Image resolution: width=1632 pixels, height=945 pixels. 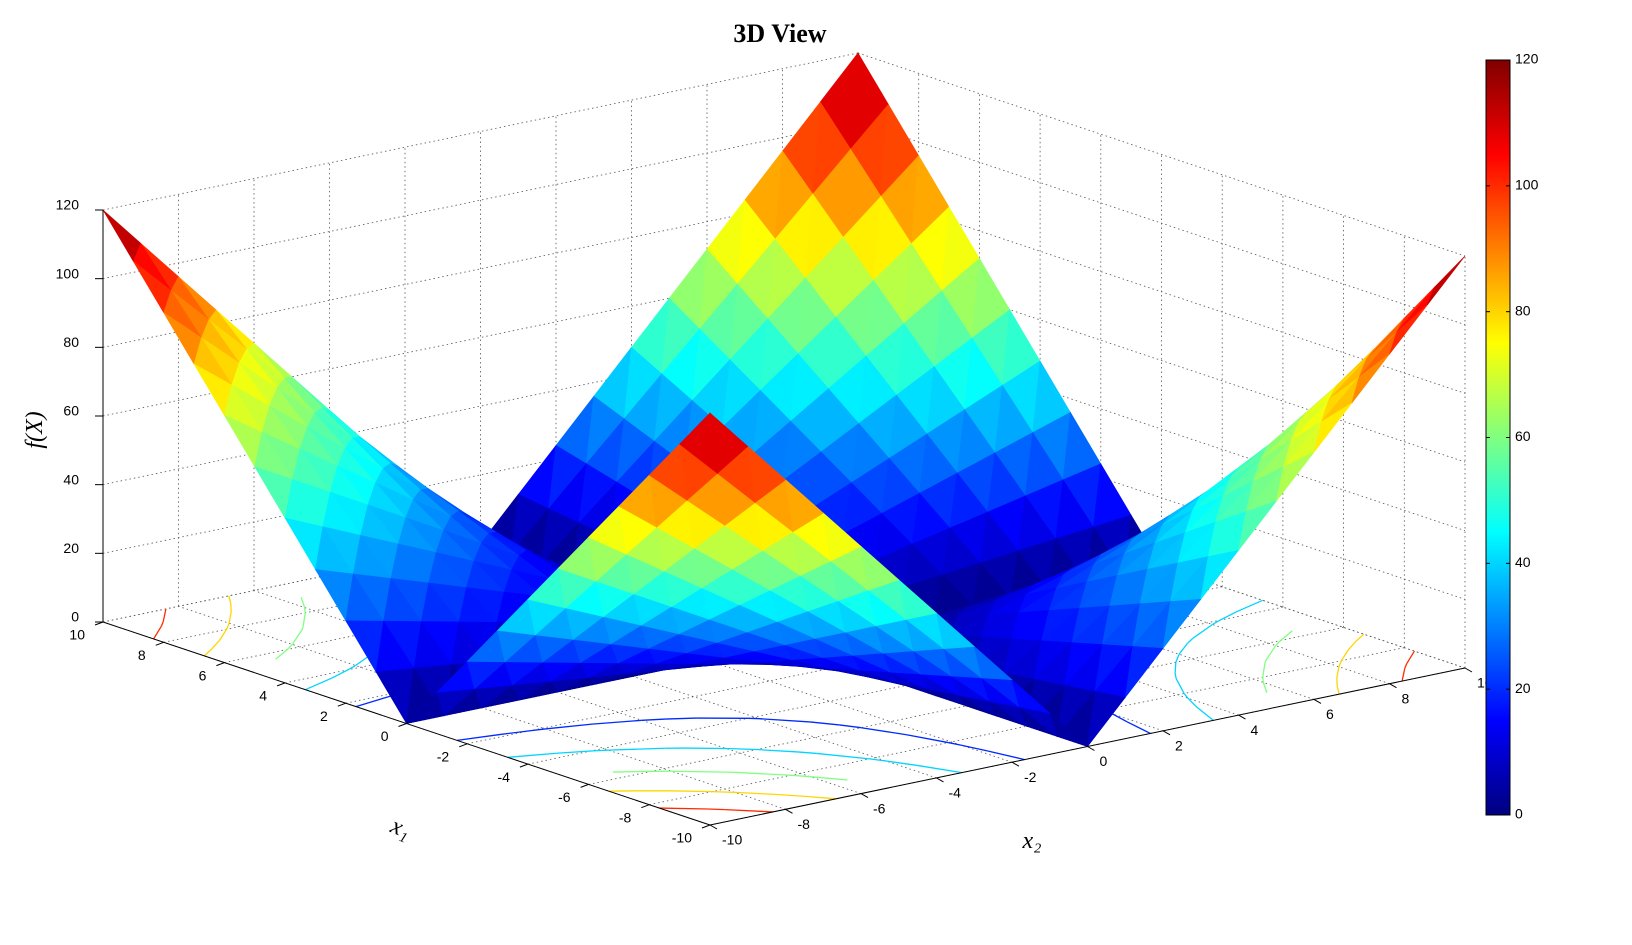 I want to click on y-tick-label: 2, so click(x=1179, y=746).